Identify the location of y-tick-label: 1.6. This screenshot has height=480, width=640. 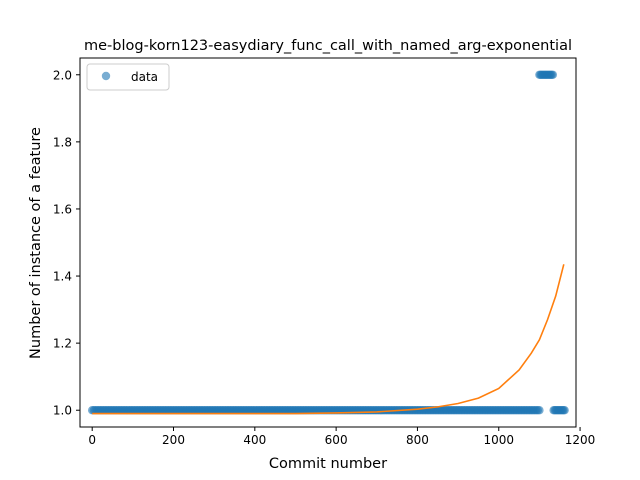
(62, 209).